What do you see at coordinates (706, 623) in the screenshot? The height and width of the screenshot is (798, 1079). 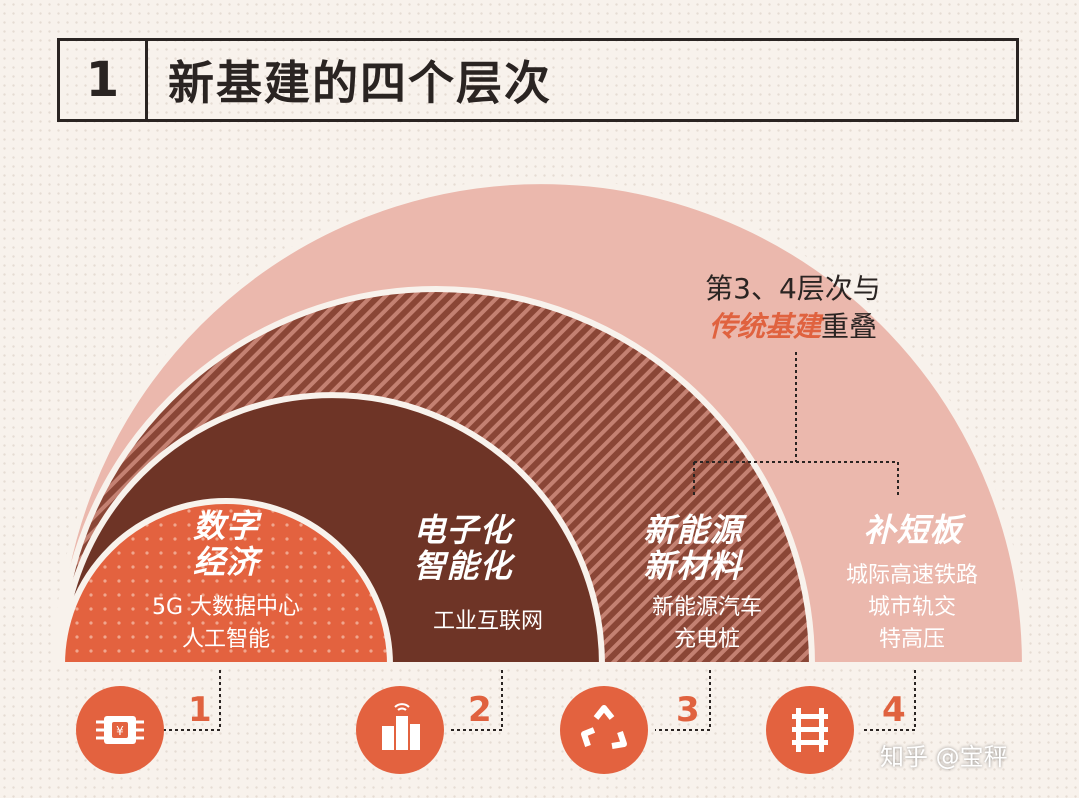 I see `layer-3-items: 新能源汽车 充电桩` at bounding box center [706, 623].